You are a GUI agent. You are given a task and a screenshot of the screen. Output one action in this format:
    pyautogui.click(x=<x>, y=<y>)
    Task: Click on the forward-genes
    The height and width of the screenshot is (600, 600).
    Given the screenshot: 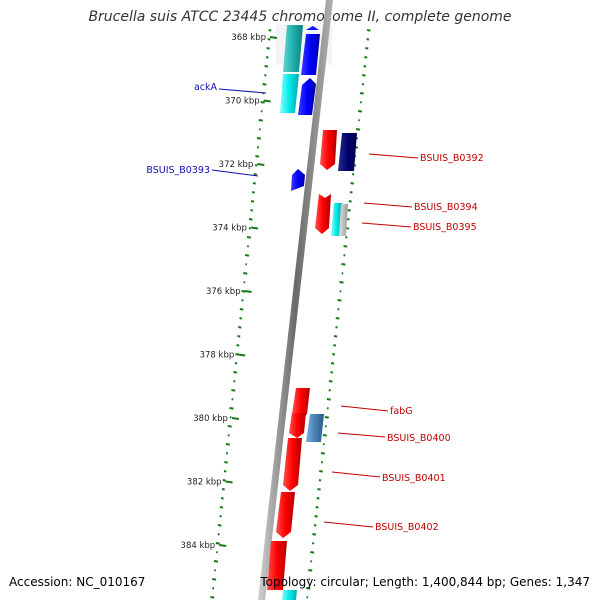 What is the action you would take?
    pyautogui.click(x=300, y=108)
    